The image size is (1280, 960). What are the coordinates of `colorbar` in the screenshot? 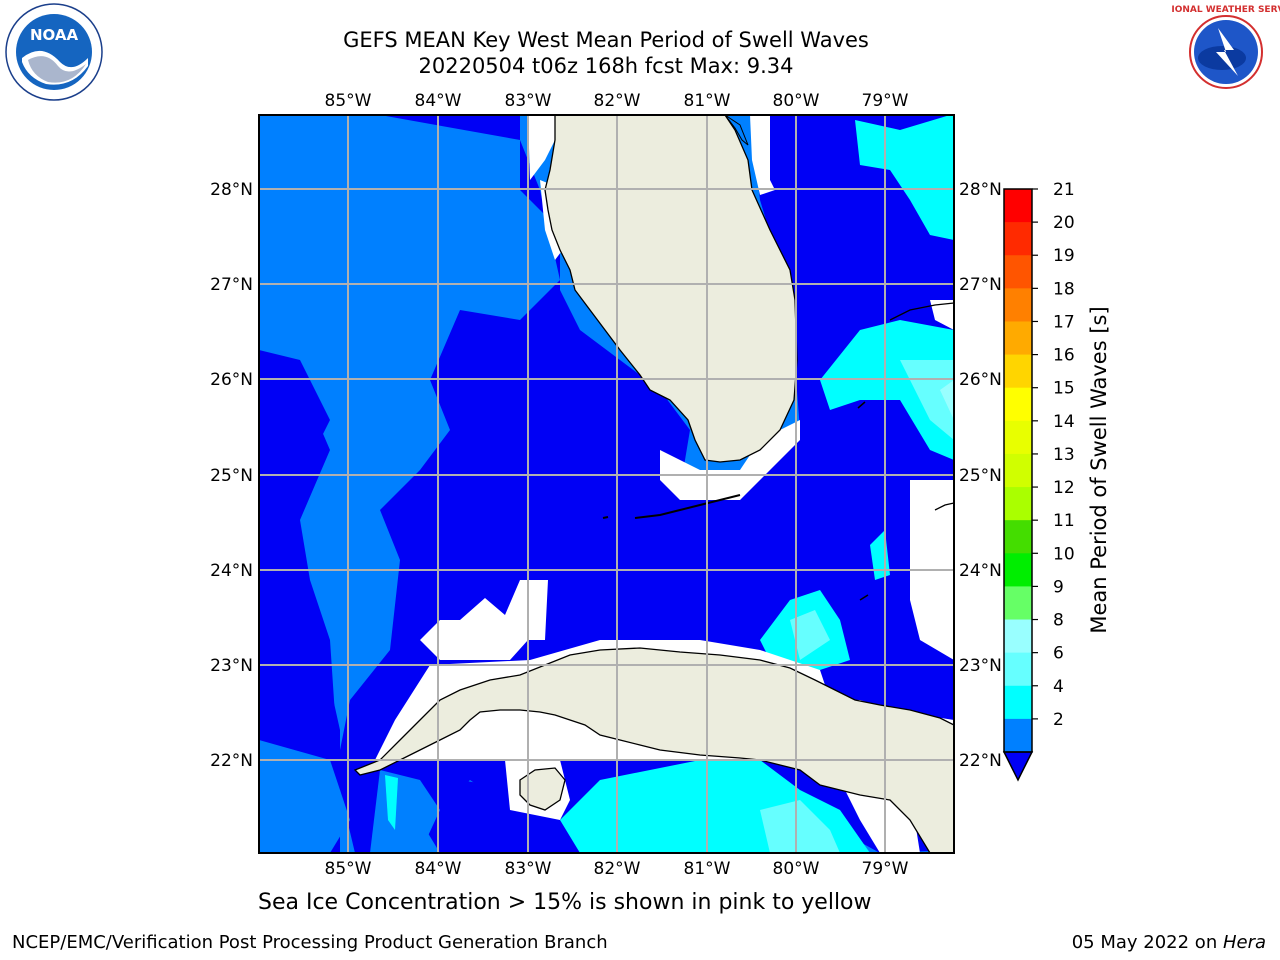 It's located at (1018, 485).